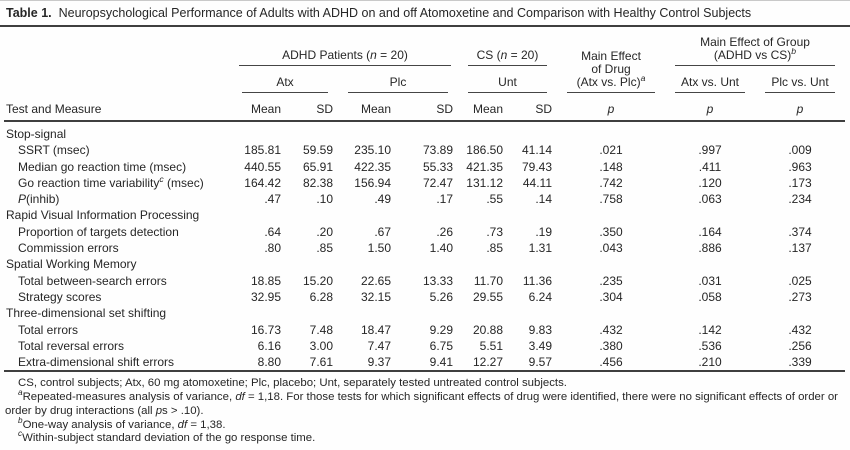 The width and height of the screenshot is (850, 450). I want to click on subgroup-header-unt: Unt, so click(507, 79).